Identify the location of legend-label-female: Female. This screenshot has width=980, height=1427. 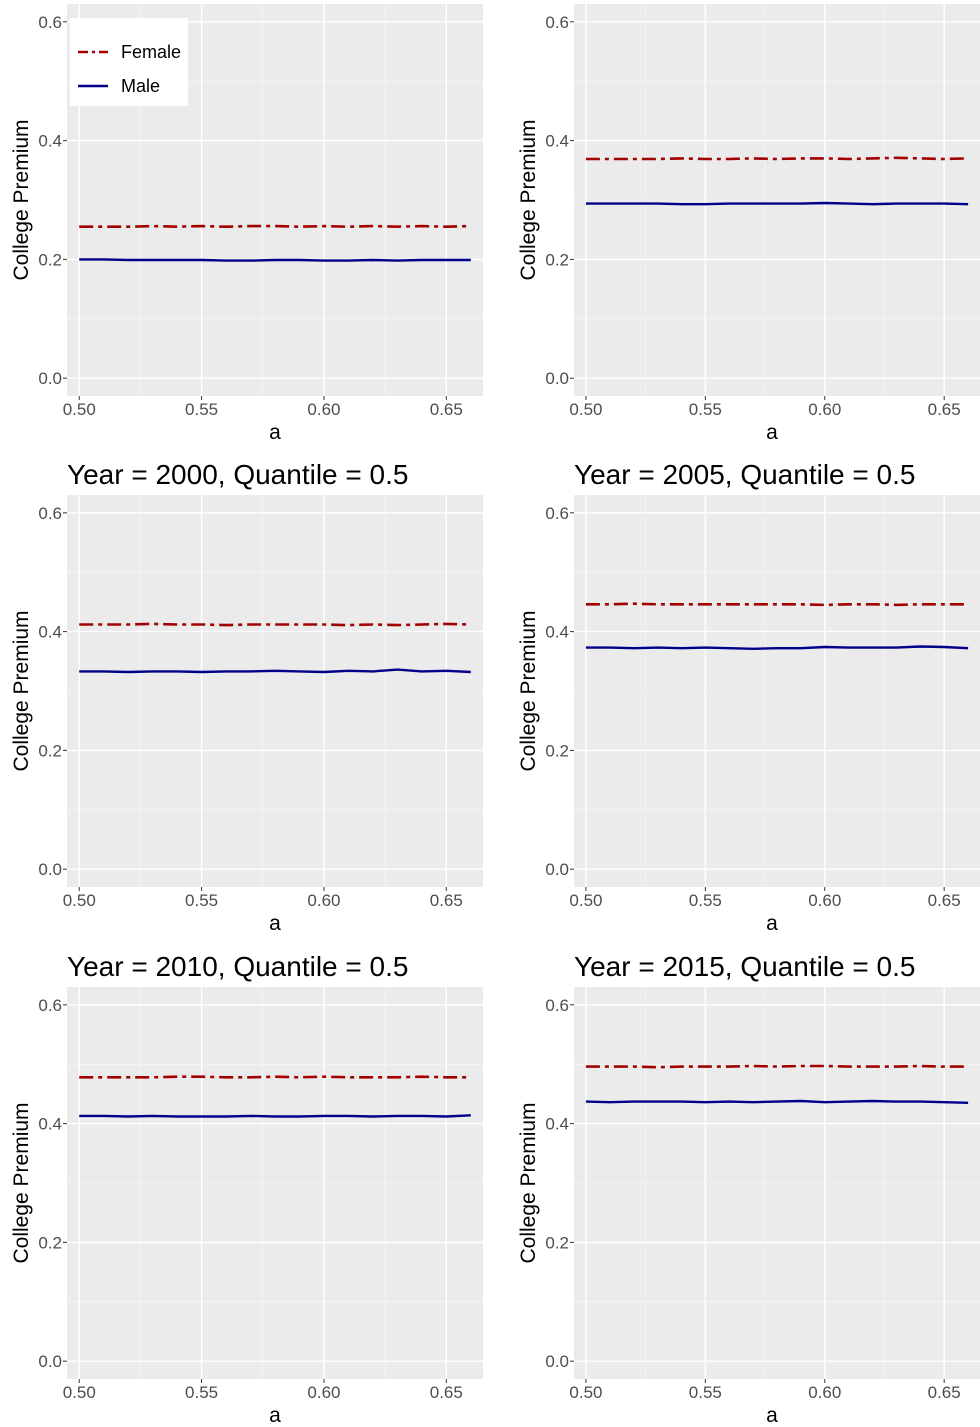
(151, 52).